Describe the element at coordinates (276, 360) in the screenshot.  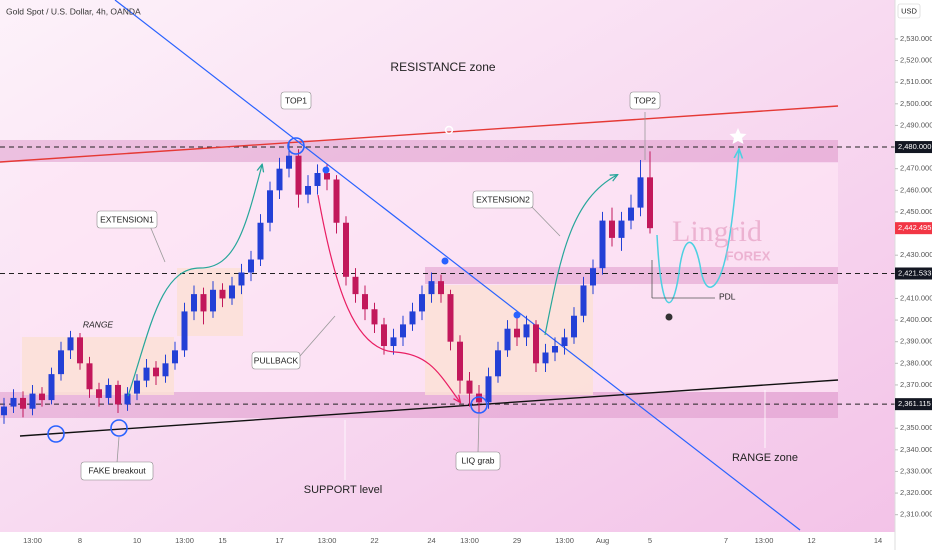
I see `annotation: PULLBACK` at that location.